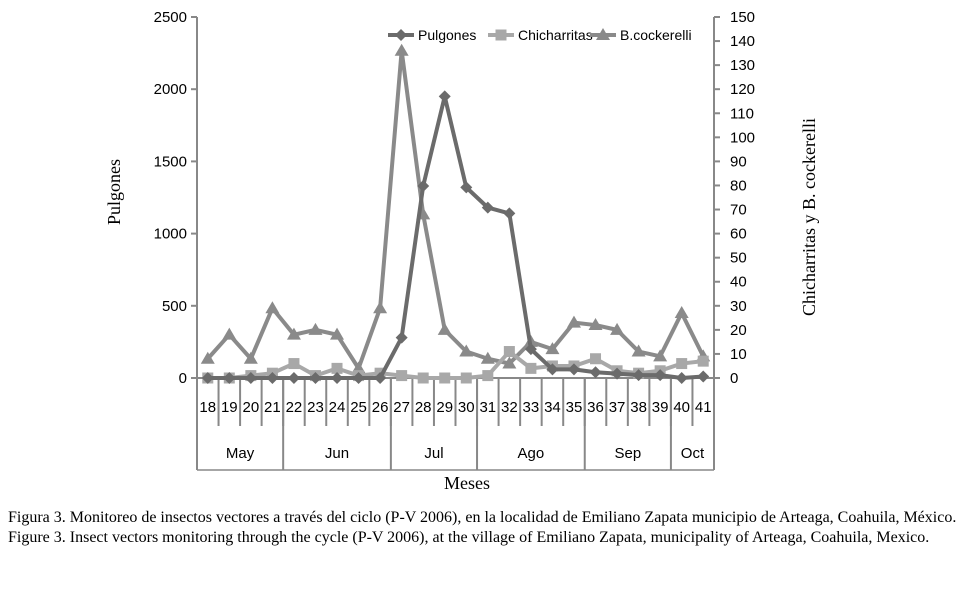 The height and width of the screenshot is (595, 963). I want to click on y-tick-label: 0, so click(183, 378).